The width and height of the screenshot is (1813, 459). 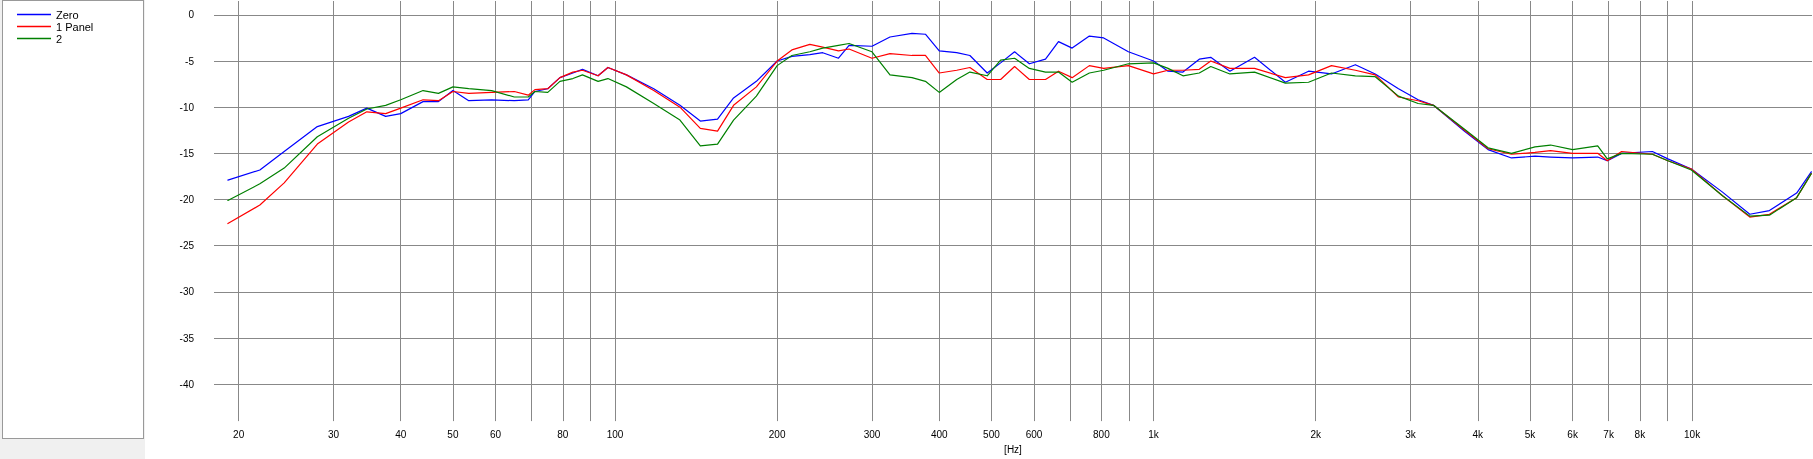 I want to click on x-tick-label: 100, so click(x=615, y=434).